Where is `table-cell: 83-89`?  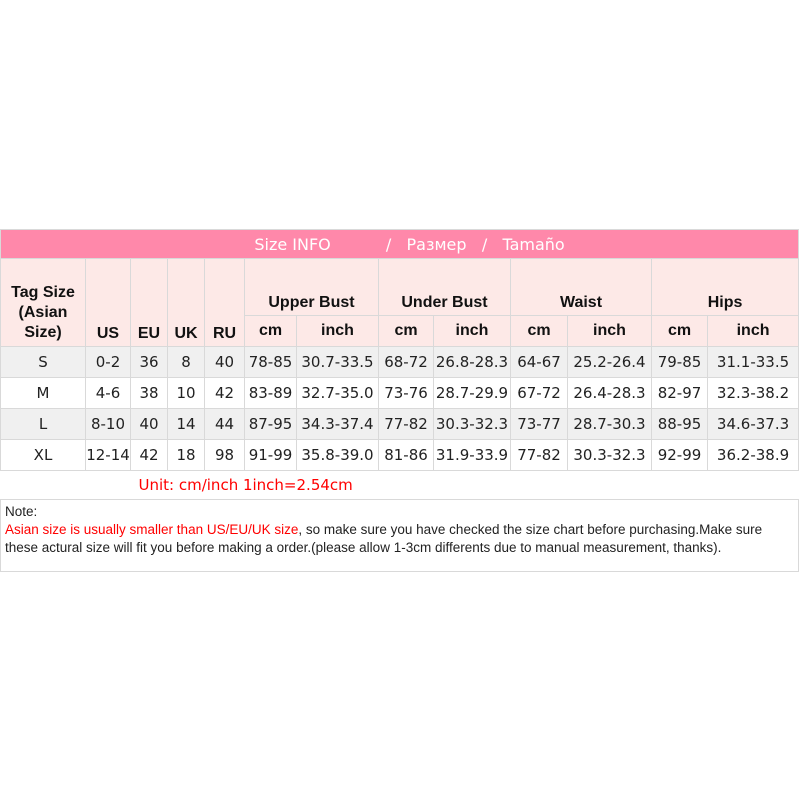 table-cell: 83-89 is located at coordinates (270, 393).